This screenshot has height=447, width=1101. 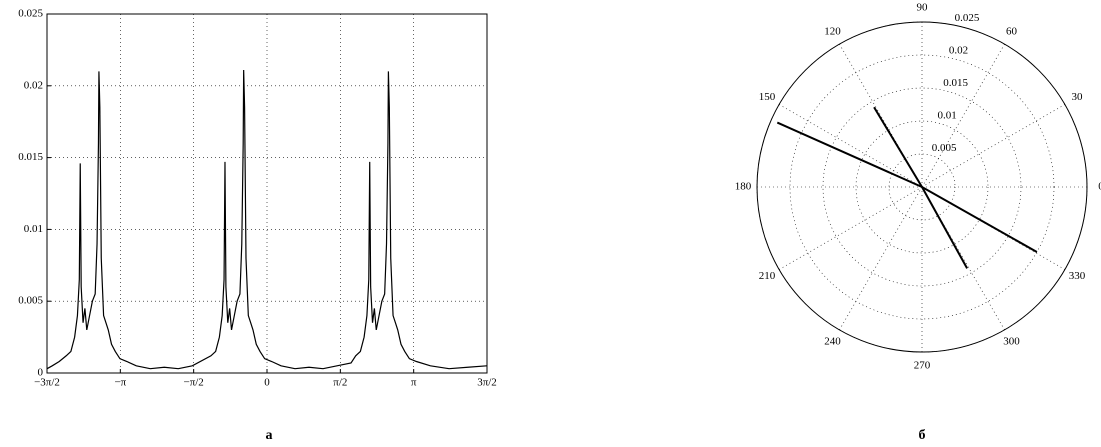 I want to click on y-tick-label: 0.015, so click(x=30, y=157).